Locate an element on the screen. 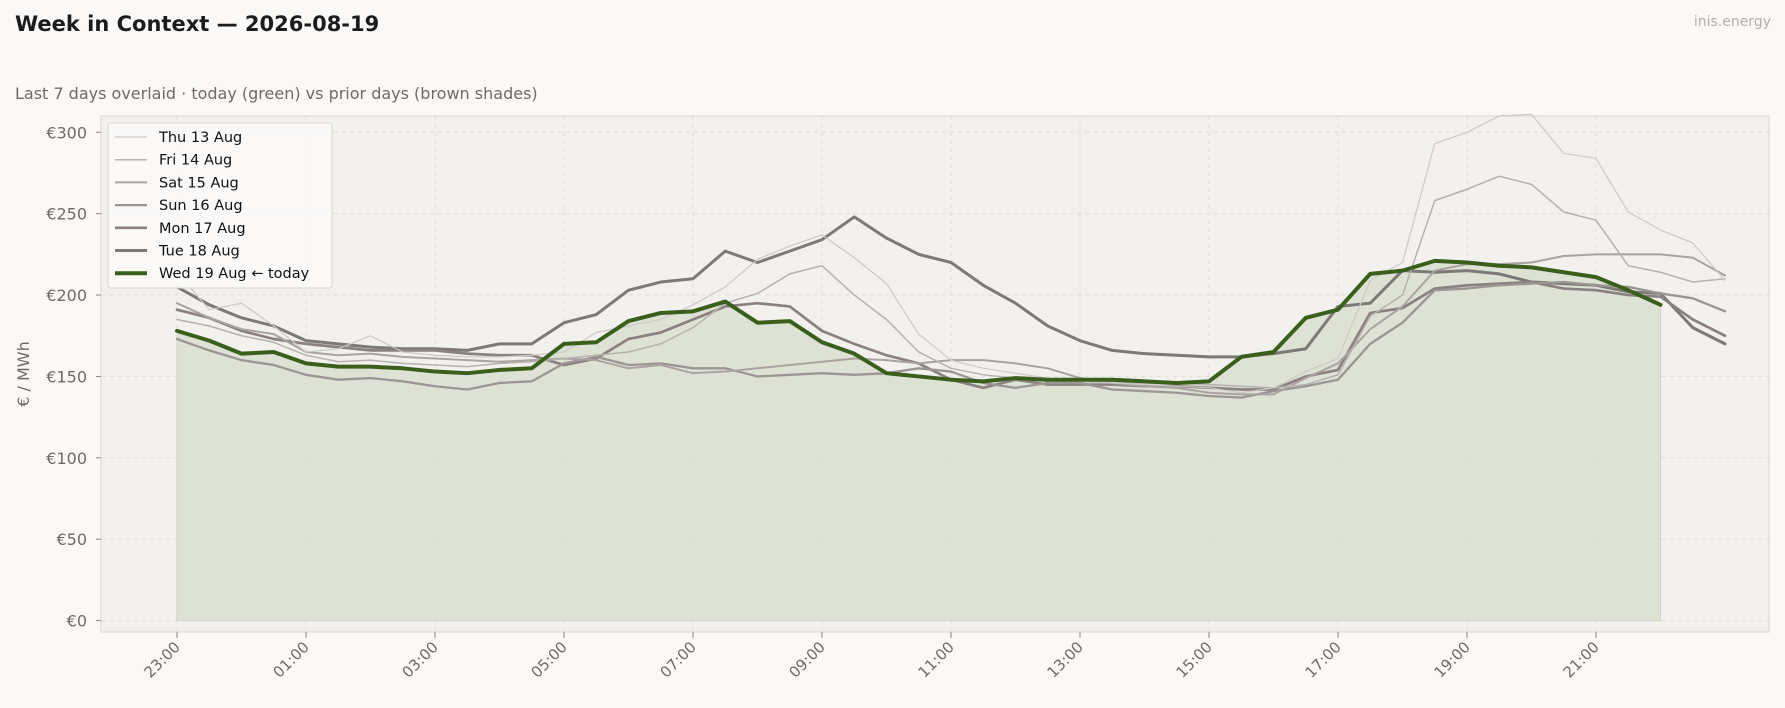 The width and height of the screenshot is (1785, 708). legend-label: Tue 18 Aug is located at coordinates (199, 252).